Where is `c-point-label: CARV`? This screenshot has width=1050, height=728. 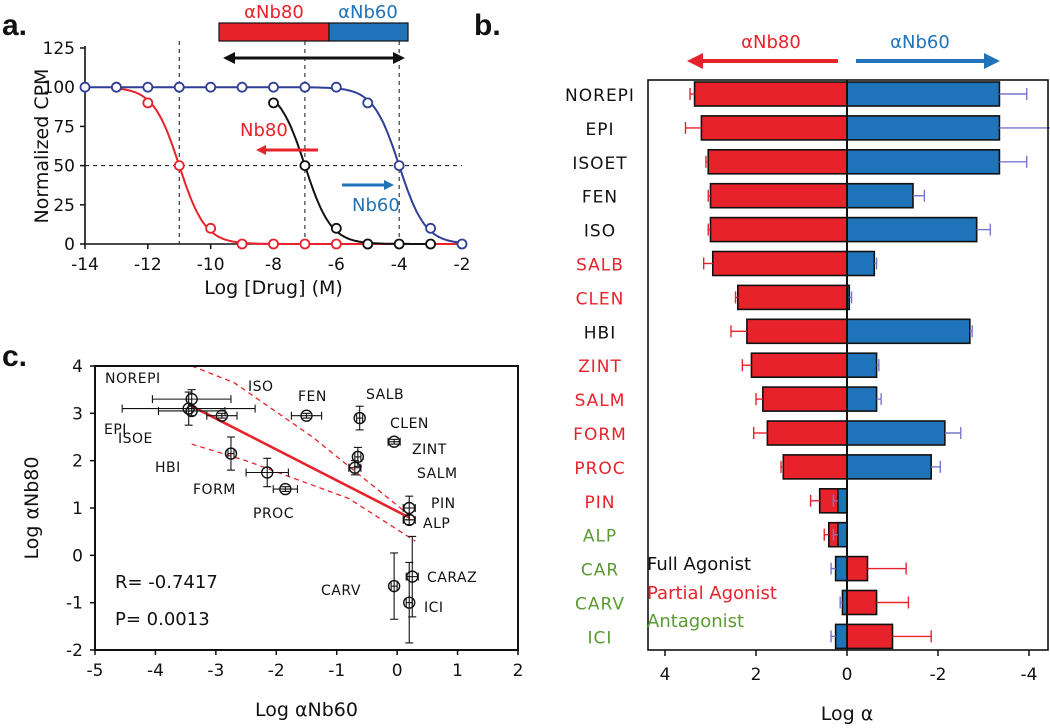 c-point-label: CARV is located at coordinates (341, 591).